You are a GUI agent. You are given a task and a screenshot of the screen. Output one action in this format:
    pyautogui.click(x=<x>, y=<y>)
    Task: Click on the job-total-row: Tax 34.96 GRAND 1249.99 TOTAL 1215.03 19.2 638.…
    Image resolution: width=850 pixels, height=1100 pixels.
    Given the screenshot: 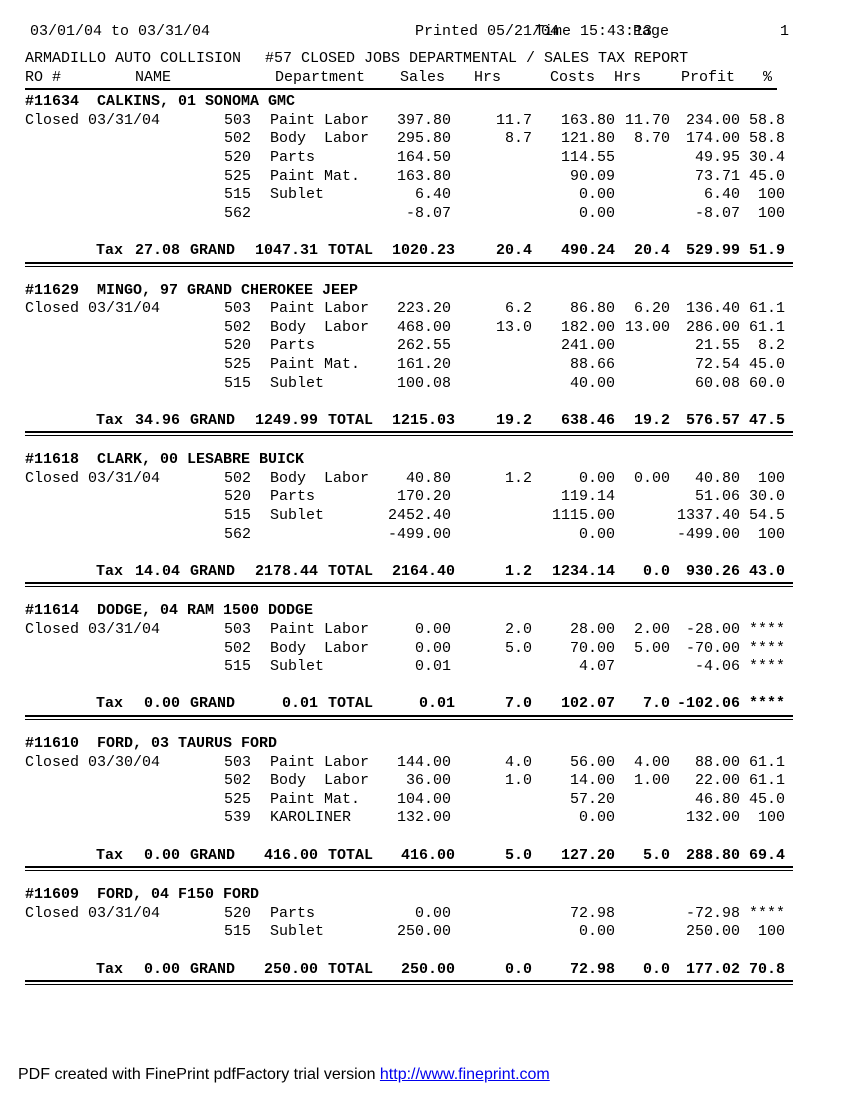 What is the action you would take?
    pyautogui.click(x=437, y=421)
    